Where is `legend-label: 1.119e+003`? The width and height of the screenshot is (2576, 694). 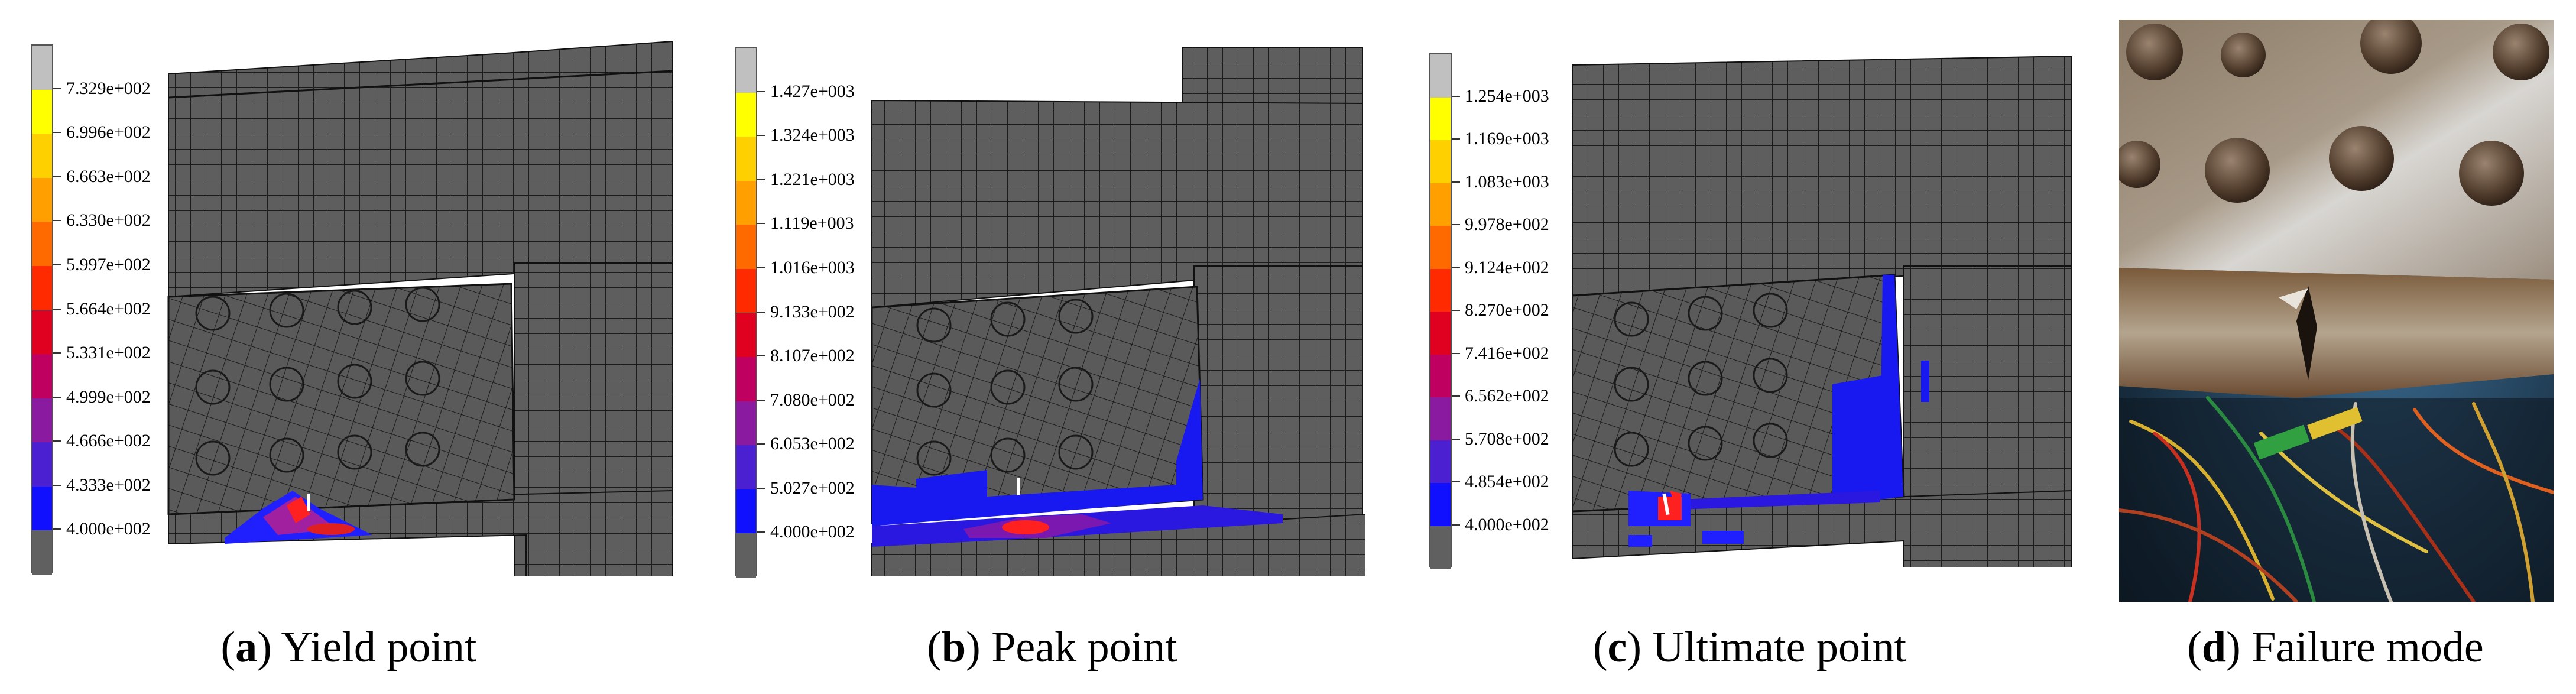 legend-label: 1.119e+003 is located at coordinates (812, 223).